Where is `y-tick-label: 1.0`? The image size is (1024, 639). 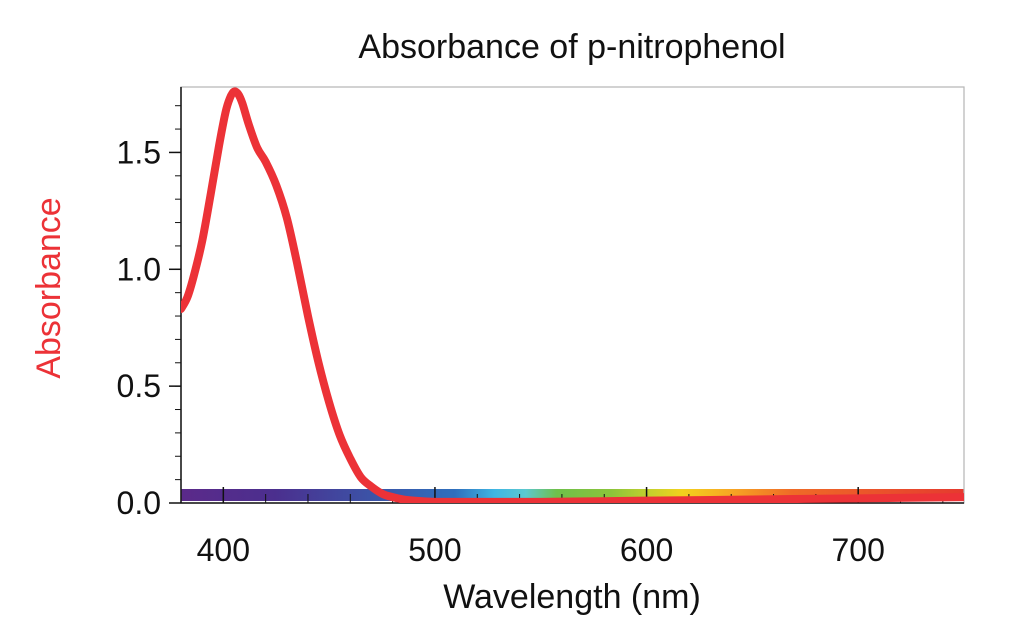 y-tick-label: 1.0 is located at coordinates (139, 269).